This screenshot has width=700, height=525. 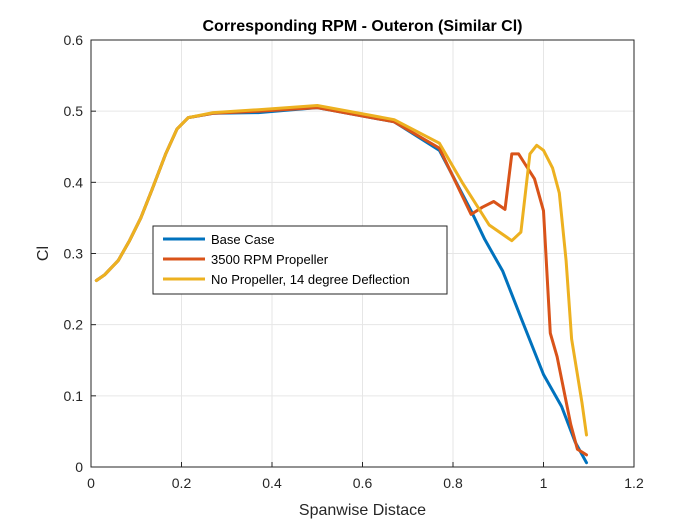 What do you see at coordinates (362, 510) in the screenshot?
I see `x-axis-label: Spanwise Distace` at bounding box center [362, 510].